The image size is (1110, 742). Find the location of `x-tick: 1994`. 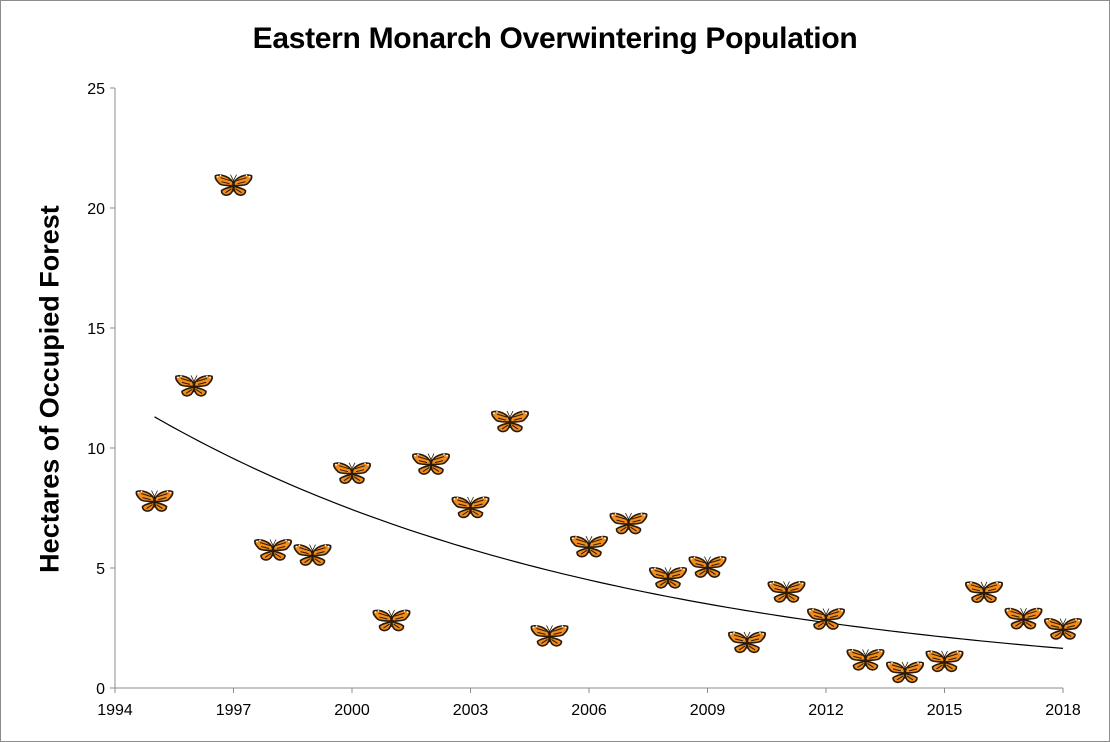

x-tick: 1994 is located at coordinates (115, 703).